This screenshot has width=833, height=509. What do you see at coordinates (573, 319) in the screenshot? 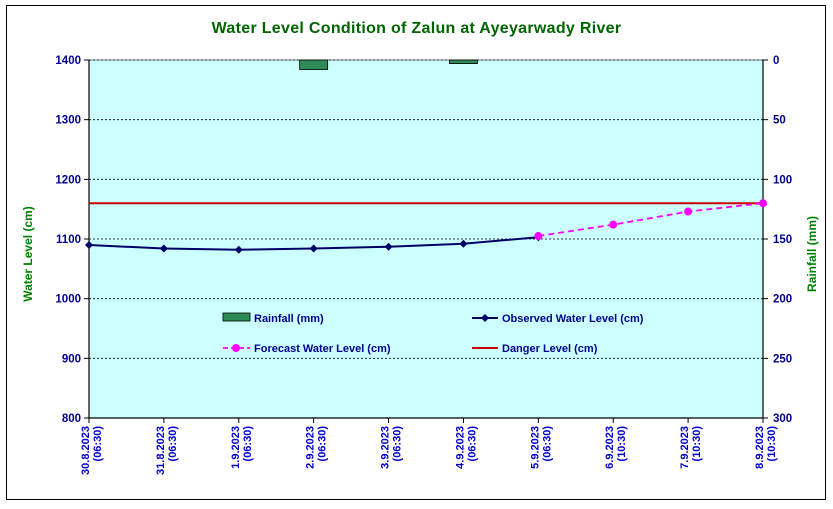
I see `legend-label: Observed Water Level (cm)` at bounding box center [573, 319].